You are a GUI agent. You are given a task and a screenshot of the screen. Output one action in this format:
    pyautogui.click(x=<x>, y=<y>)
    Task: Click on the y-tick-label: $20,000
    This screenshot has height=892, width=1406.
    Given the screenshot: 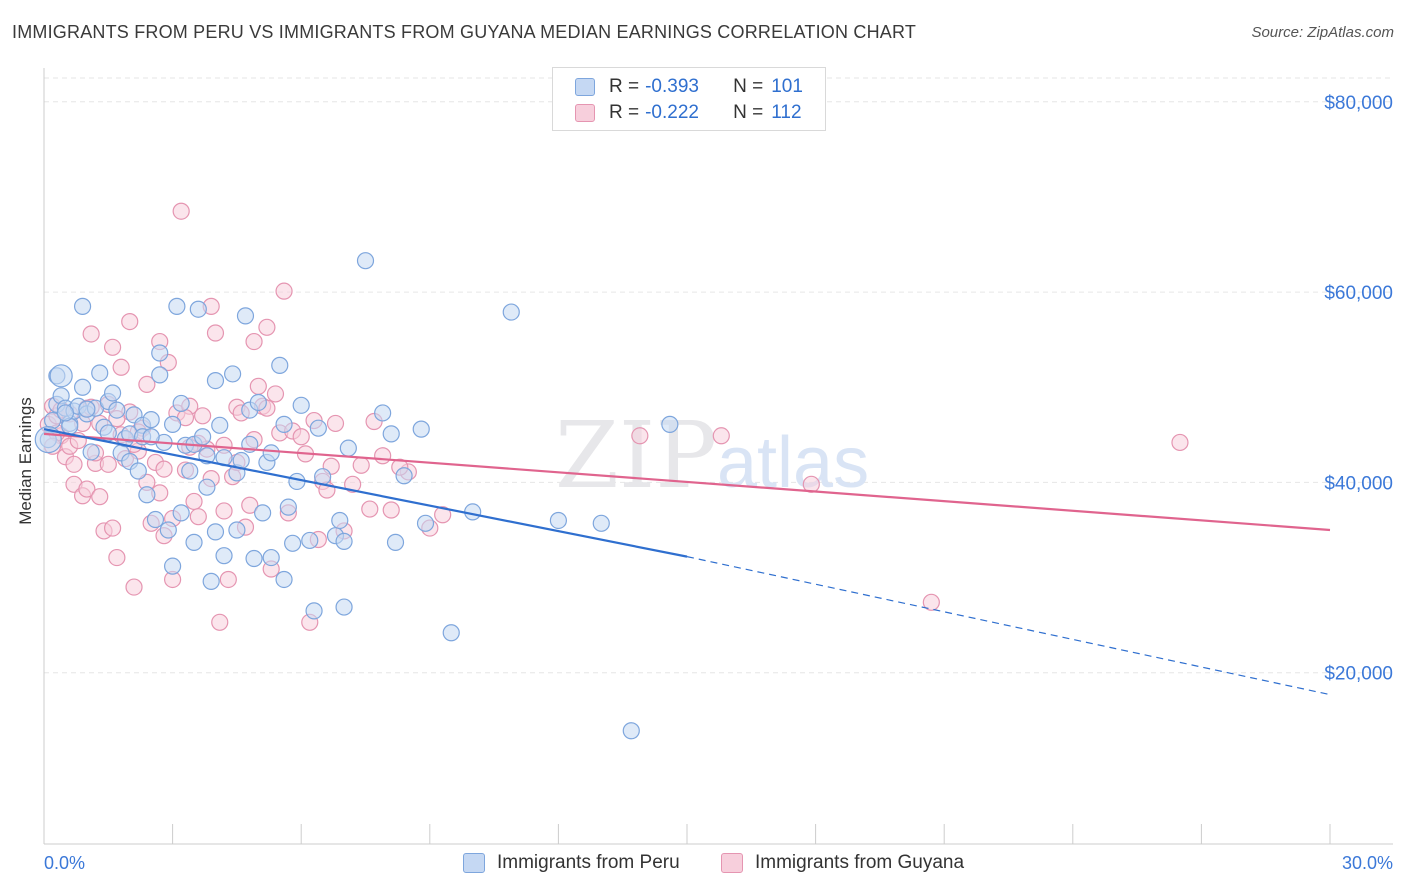 What is the action you would take?
    pyautogui.click(x=1358, y=674)
    